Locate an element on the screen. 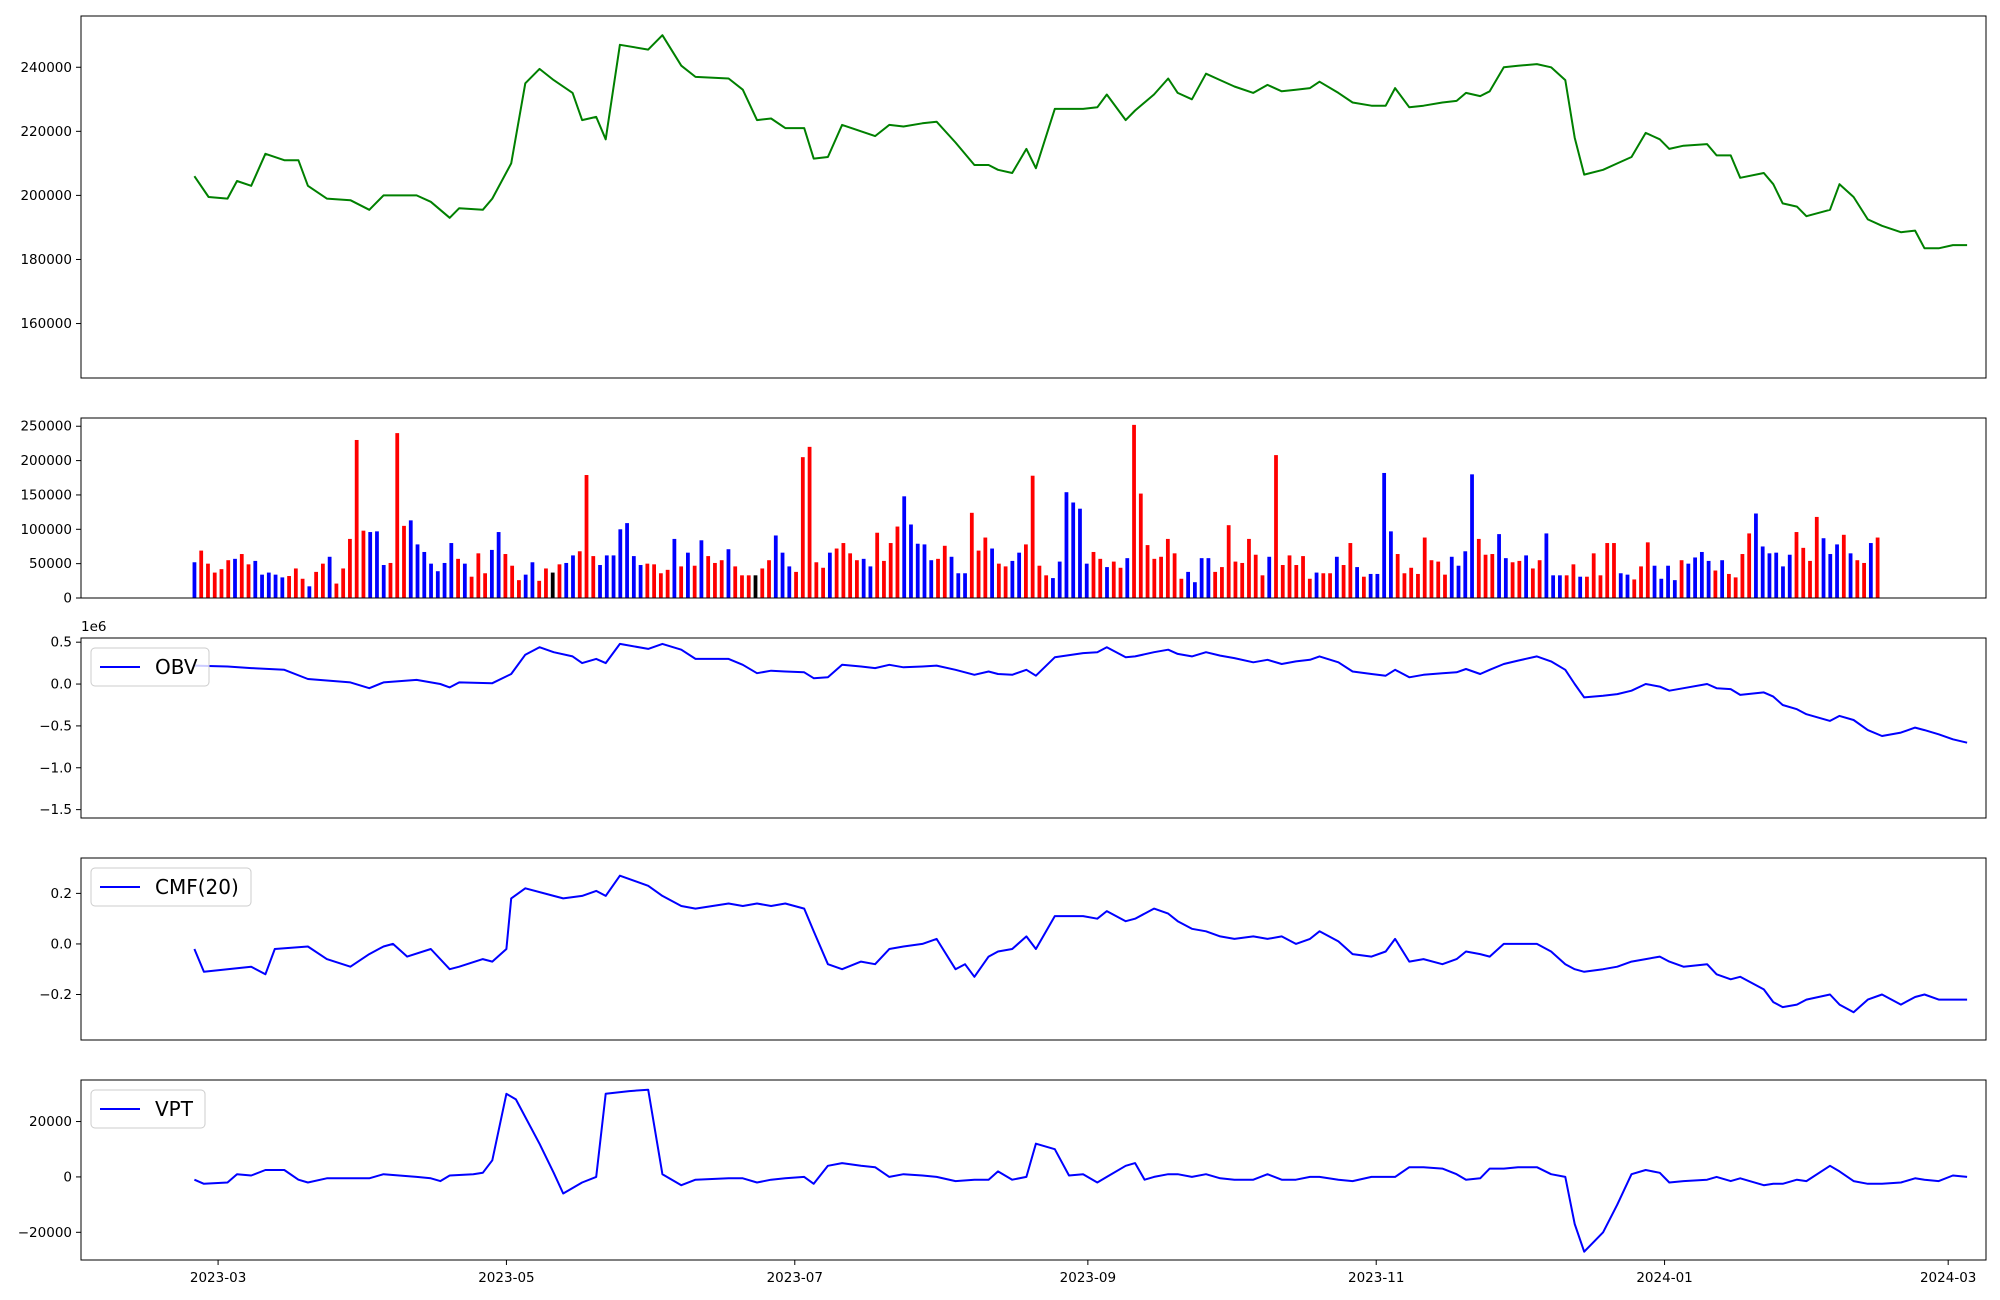 The image size is (2000, 1300). obv-y-tick-label: 0.5 is located at coordinates (61, 643).